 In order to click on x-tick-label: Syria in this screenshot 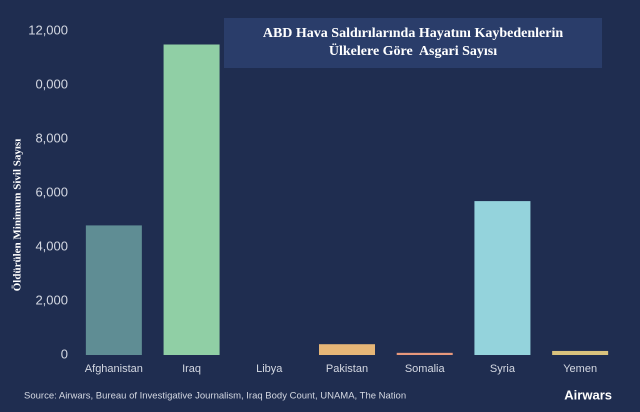, I will do `click(503, 369)`.